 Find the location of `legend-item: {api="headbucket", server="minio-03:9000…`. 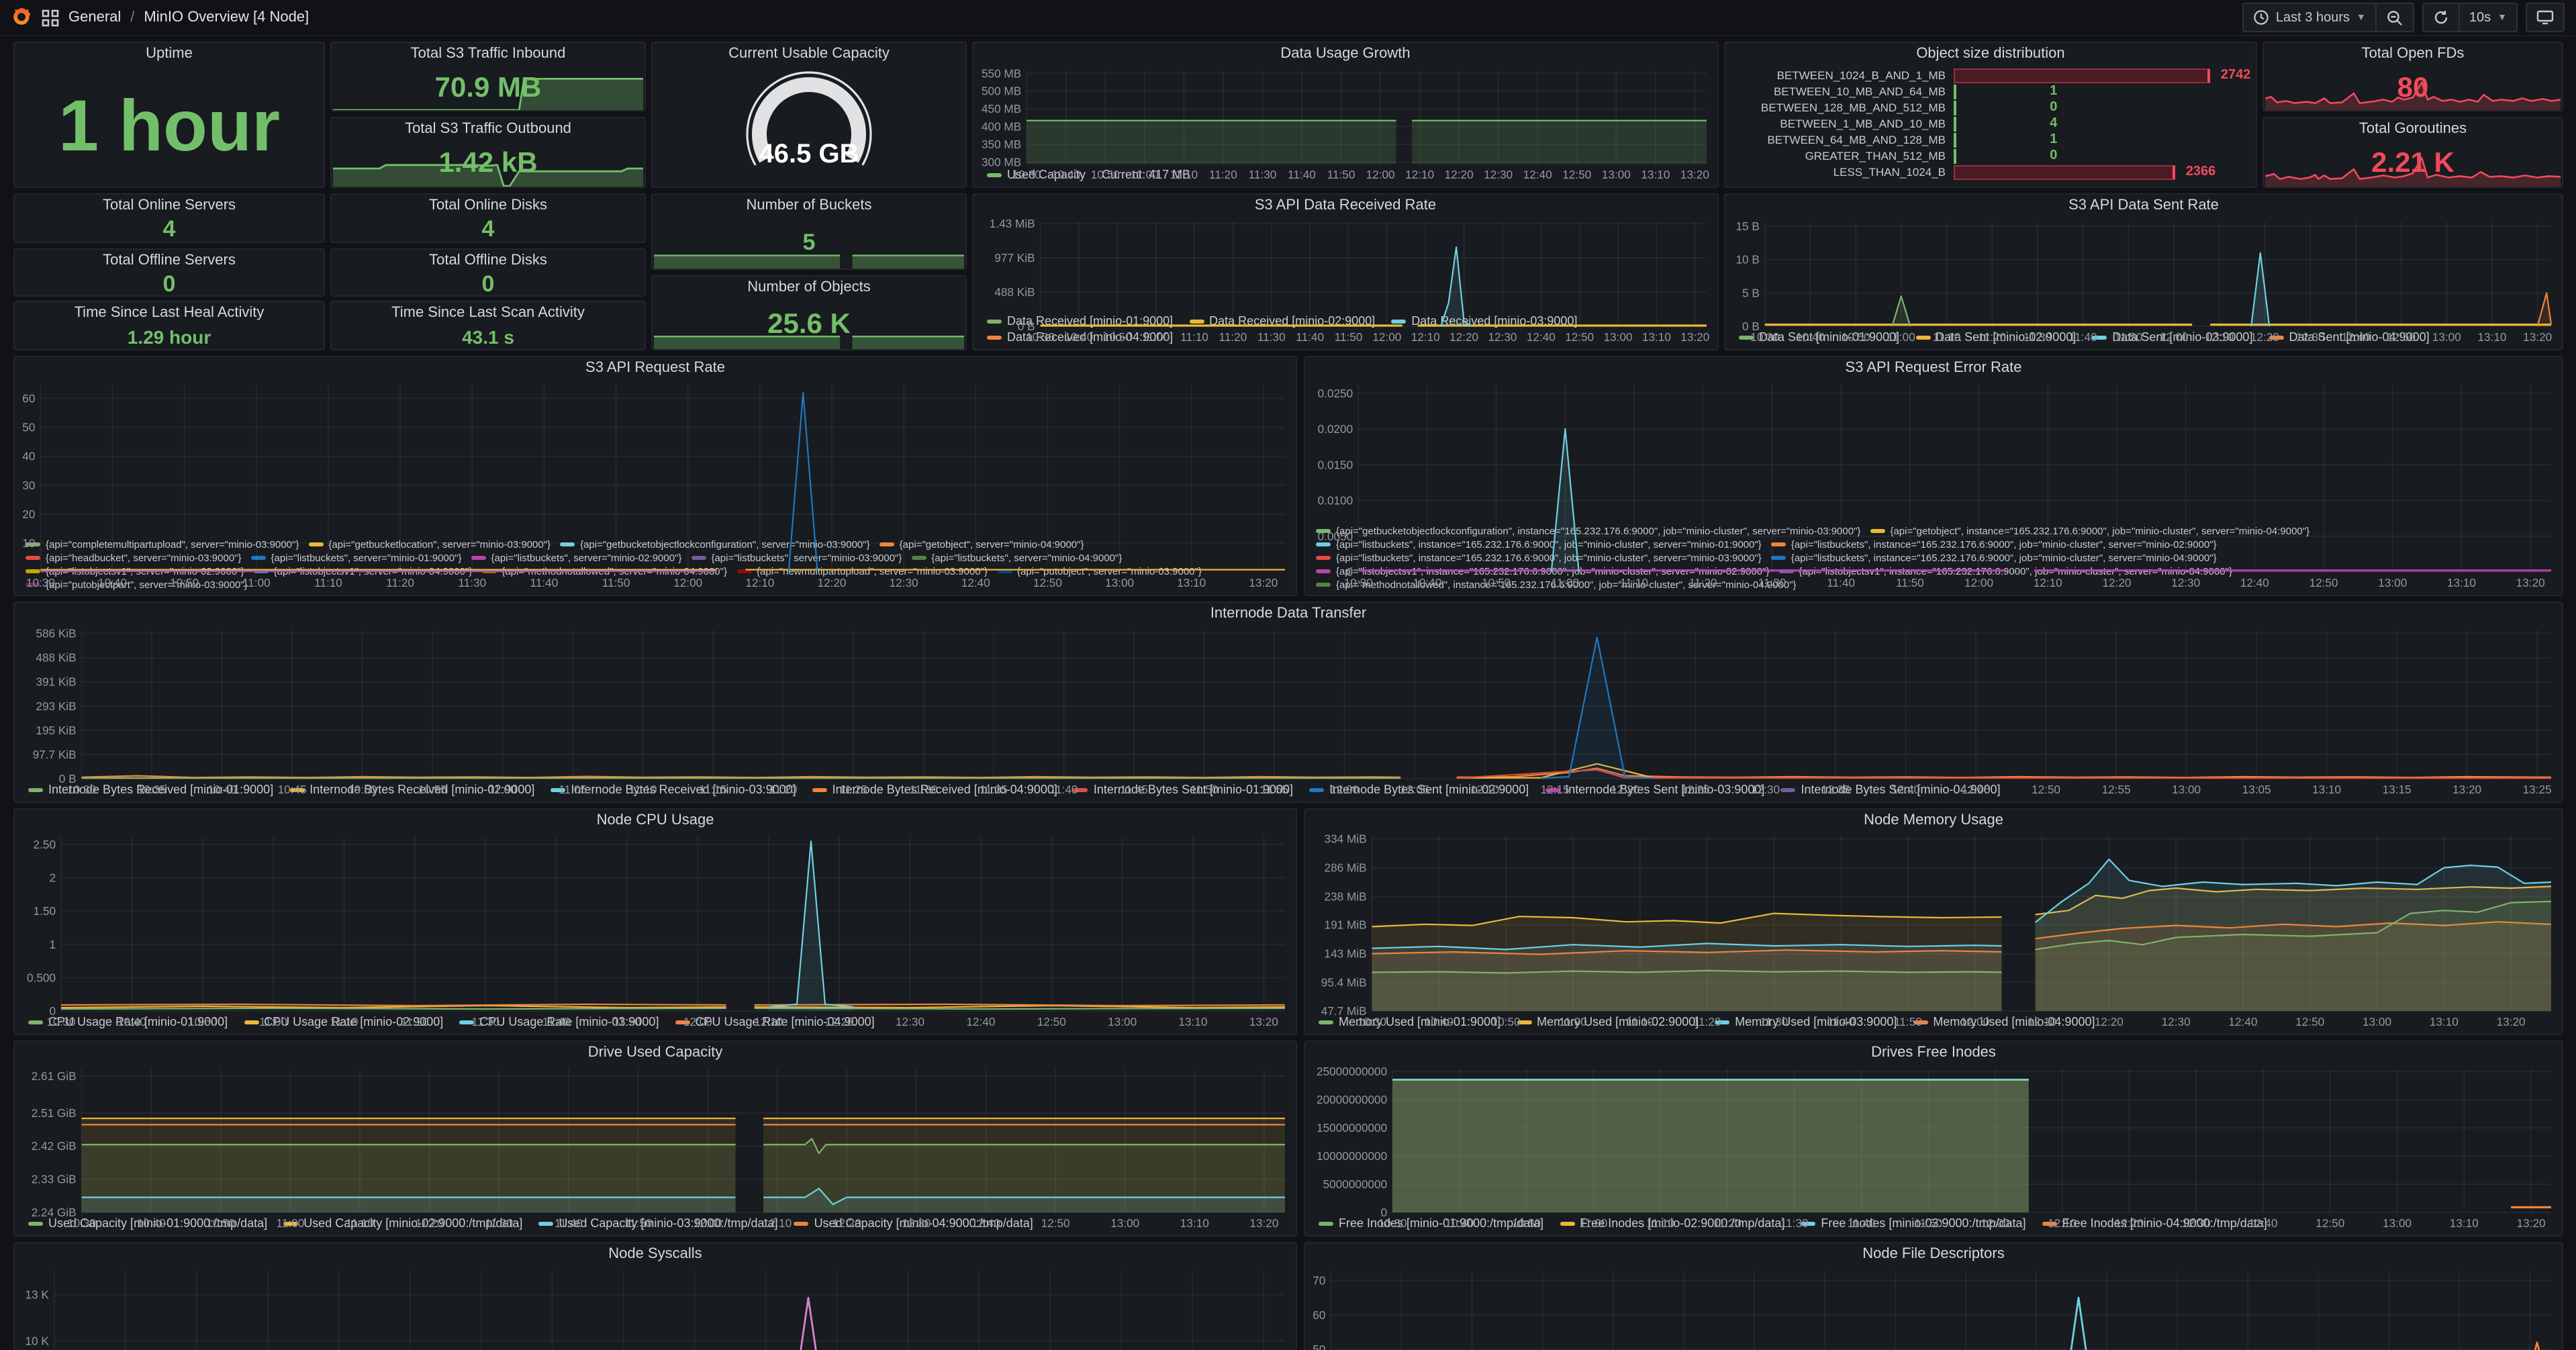

legend-item: {api="headbucket", server="minio-03:9000… is located at coordinates (134, 558).